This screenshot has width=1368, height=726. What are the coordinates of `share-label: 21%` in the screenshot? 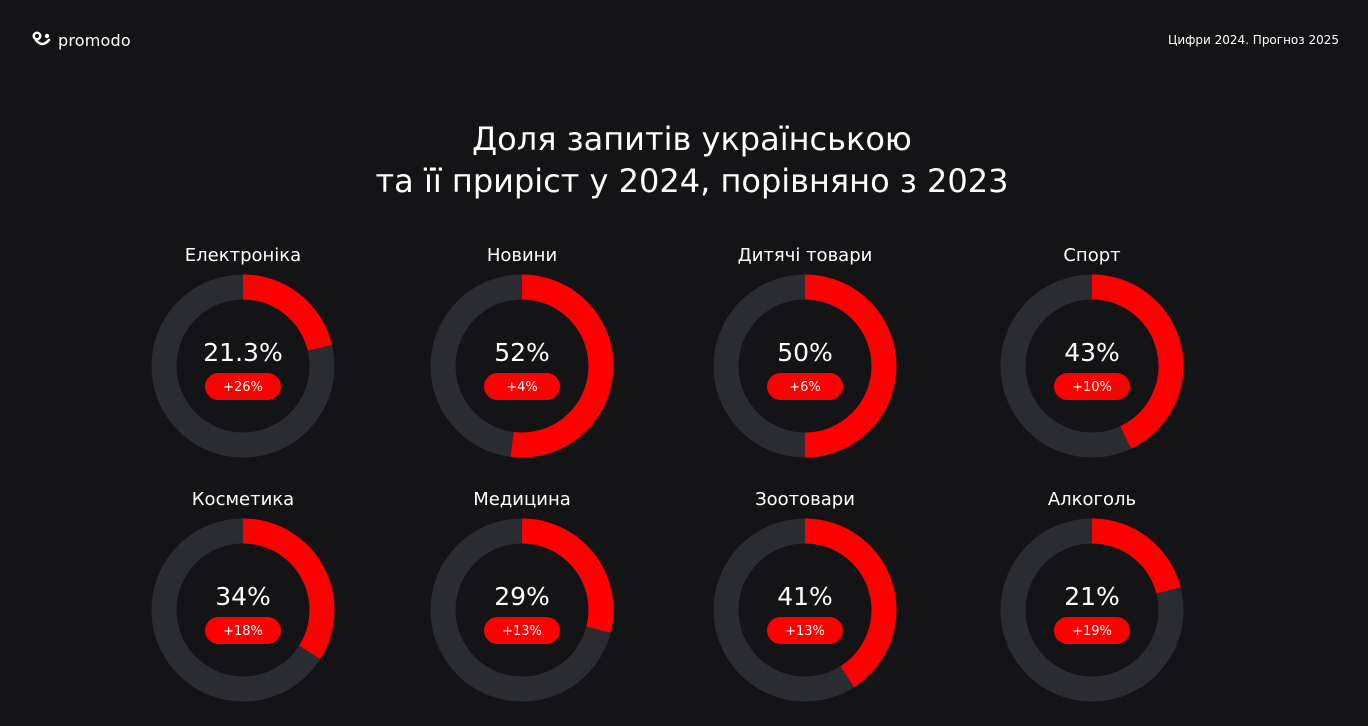 It's located at (1092, 596).